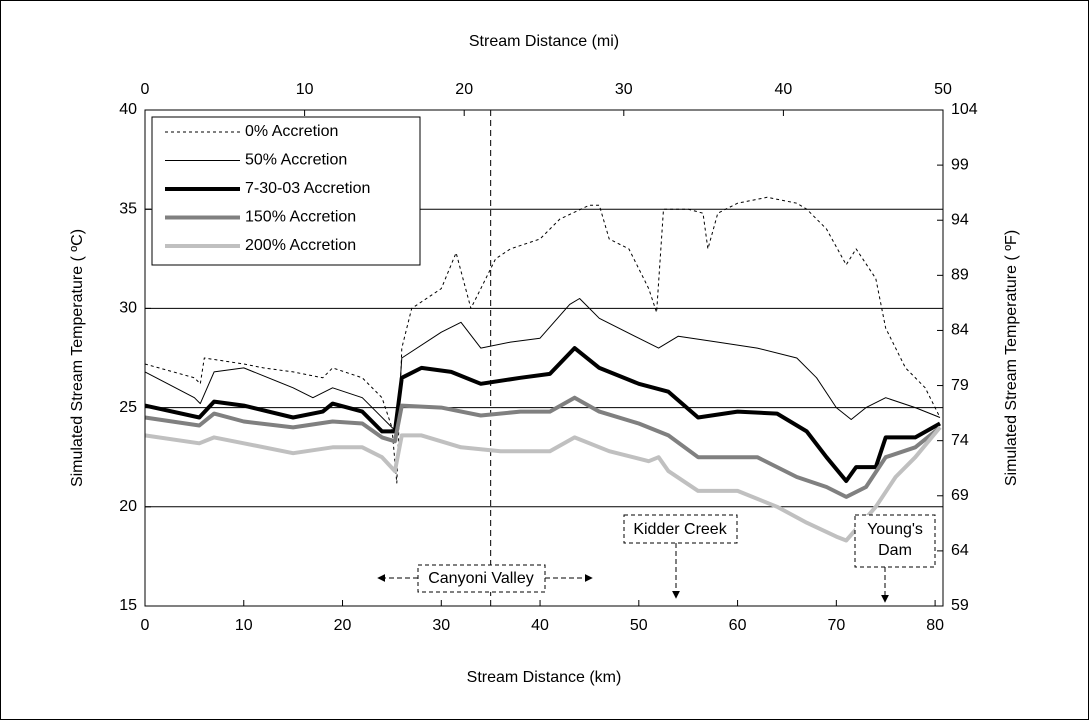 This screenshot has width=1090, height=721. Describe the element at coordinates (544, 41) in the screenshot. I see `x2-axis-title: Stream Distance (mi)` at that location.